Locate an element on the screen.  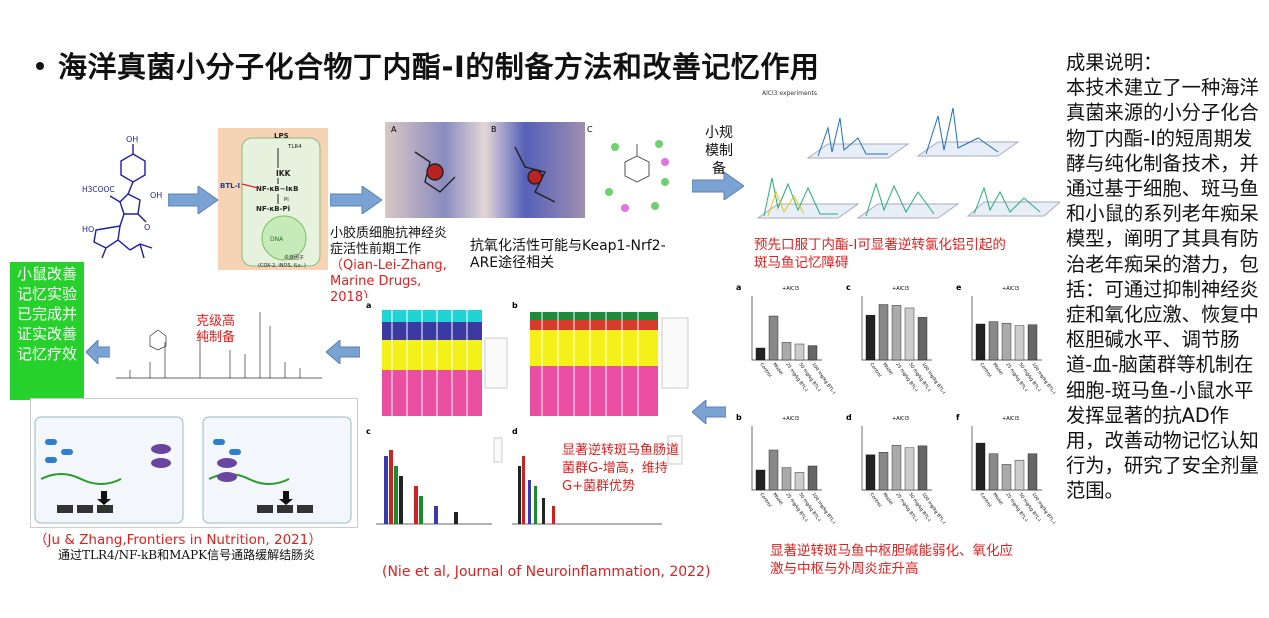
zebrafish-memory-caption: 预先口服丁内酯-I可显著逆转氯化铝引起的 斑马鱼记忆障碍 is located at coordinates (880, 254).